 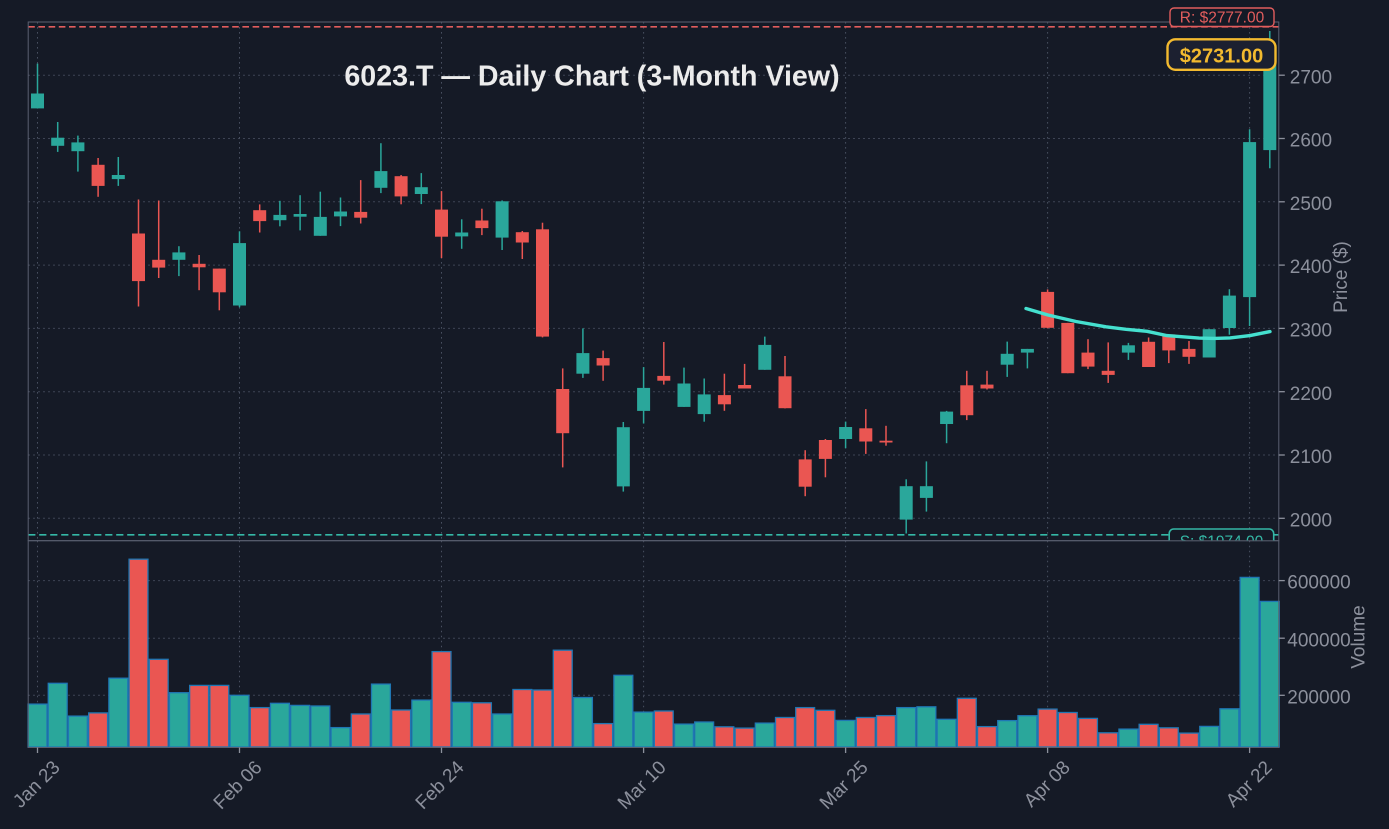 What do you see at coordinates (1341, 277) in the screenshot?
I see `svg-text: Price ($)` at bounding box center [1341, 277].